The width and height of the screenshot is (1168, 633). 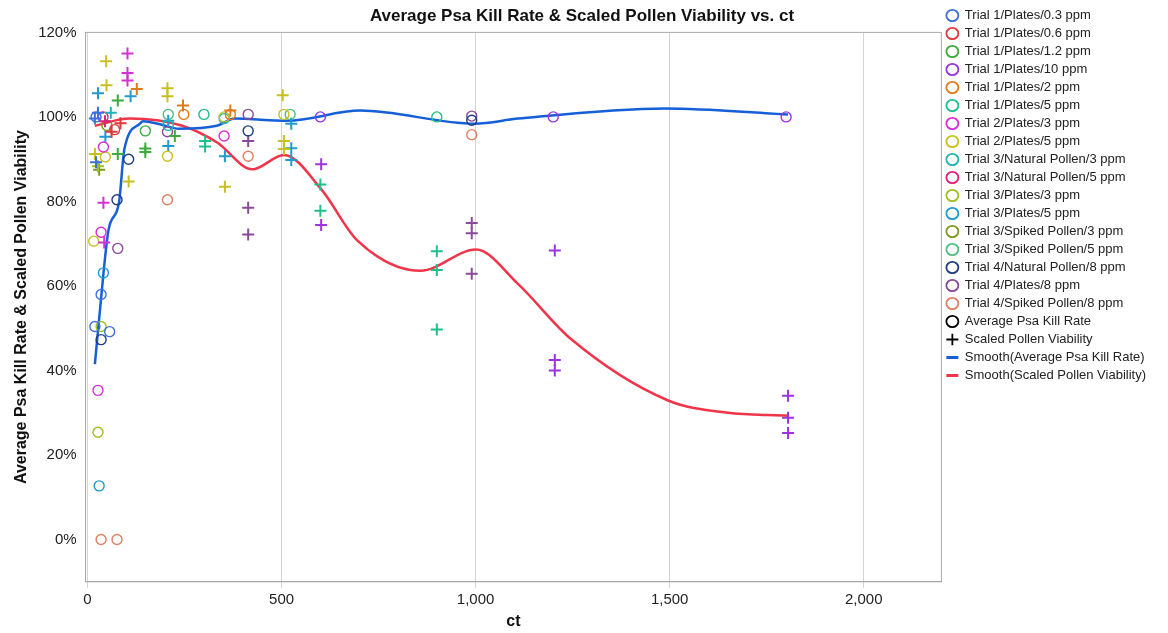 I want to click on y-tick-label: 80%, so click(x=61, y=200).